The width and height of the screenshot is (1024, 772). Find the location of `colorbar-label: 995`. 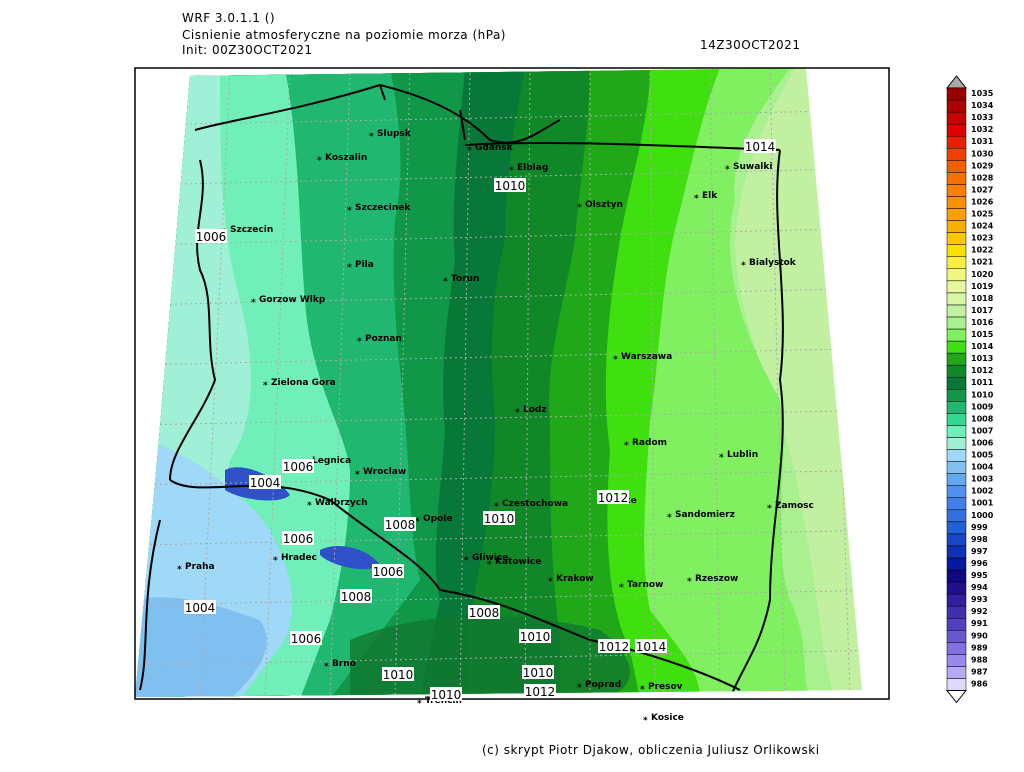

colorbar-label: 995 is located at coordinates (979, 575).